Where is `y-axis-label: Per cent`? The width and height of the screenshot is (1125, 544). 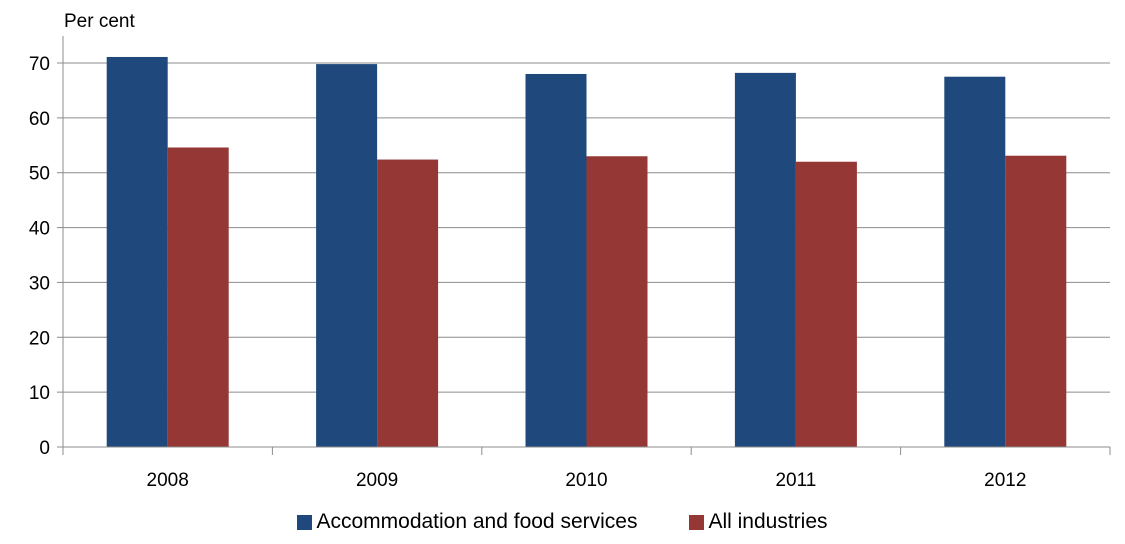
y-axis-label: Per cent is located at coordinates (99, 21).